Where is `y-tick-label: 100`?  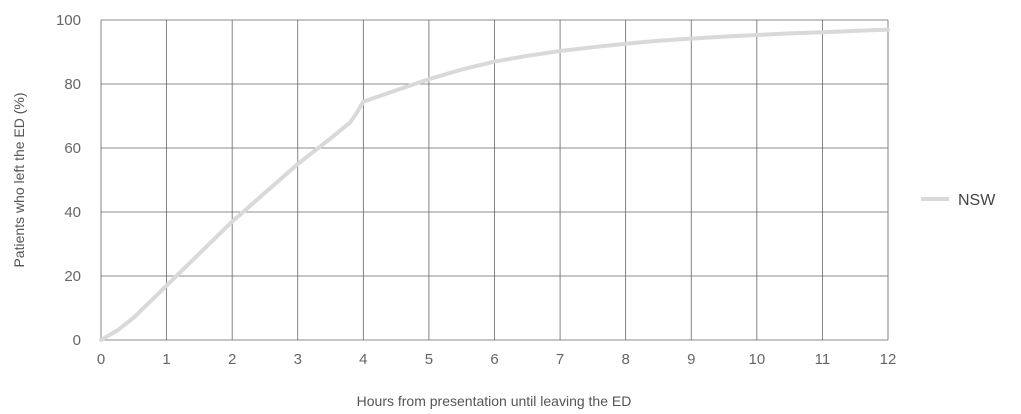
y-tick-label: 100 is located at coordinates (68, 20).